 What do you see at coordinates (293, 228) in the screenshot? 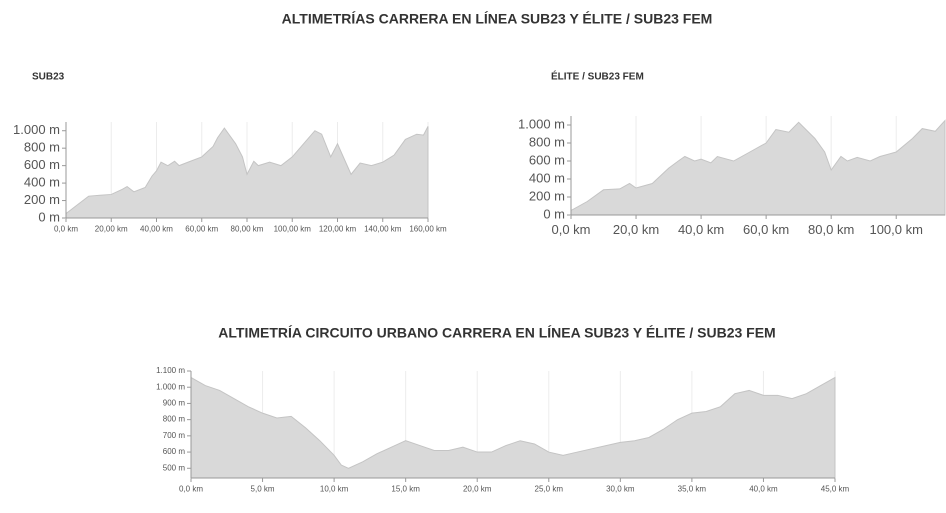
I see `x-tick-label: 100,00 km` at bounding box center [293, 228].